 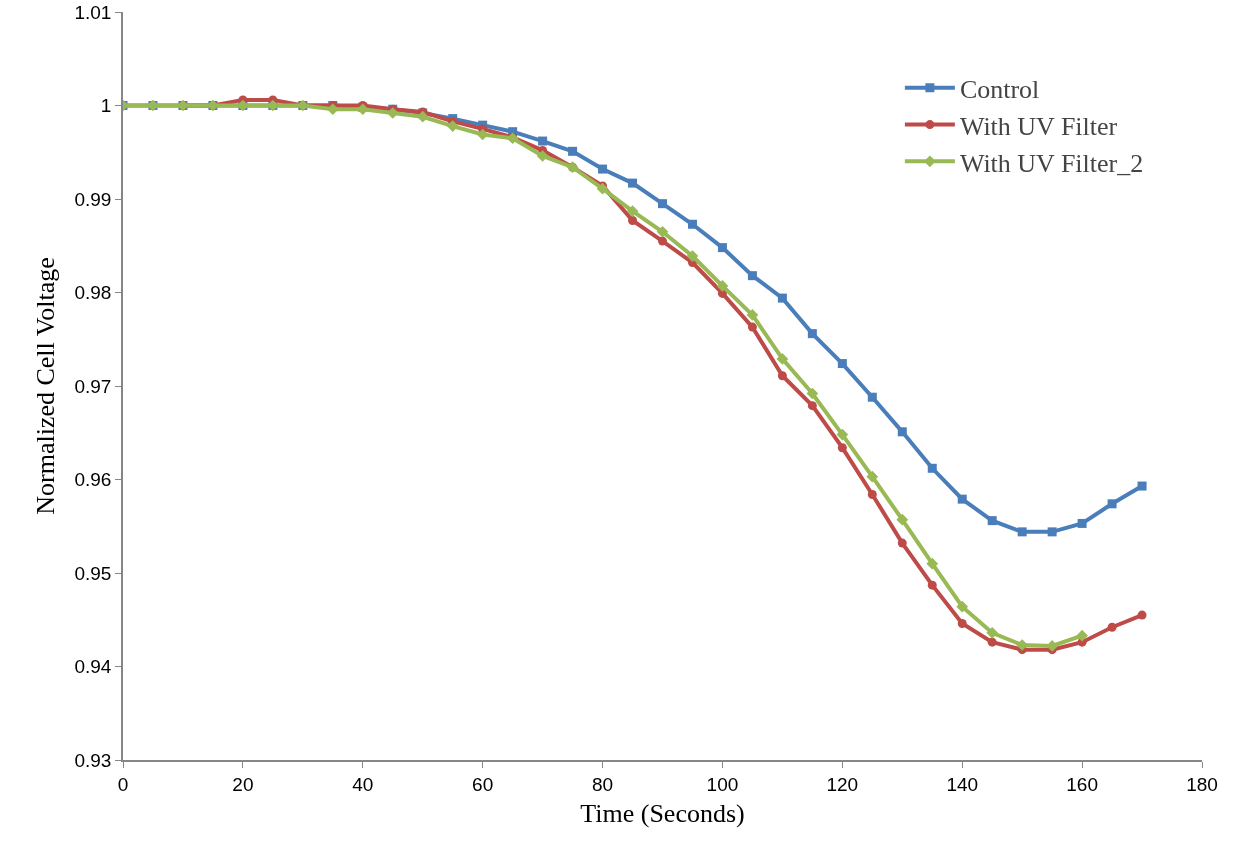 I want to click on legend-label: With UV Filter_2, so click(x=1051, y=163).